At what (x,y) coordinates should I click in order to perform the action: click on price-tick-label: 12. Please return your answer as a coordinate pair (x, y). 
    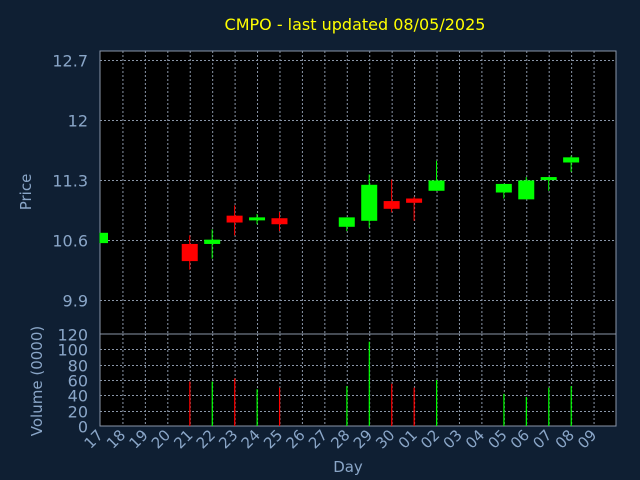
    Looking at the image, I should click on (78, 121).